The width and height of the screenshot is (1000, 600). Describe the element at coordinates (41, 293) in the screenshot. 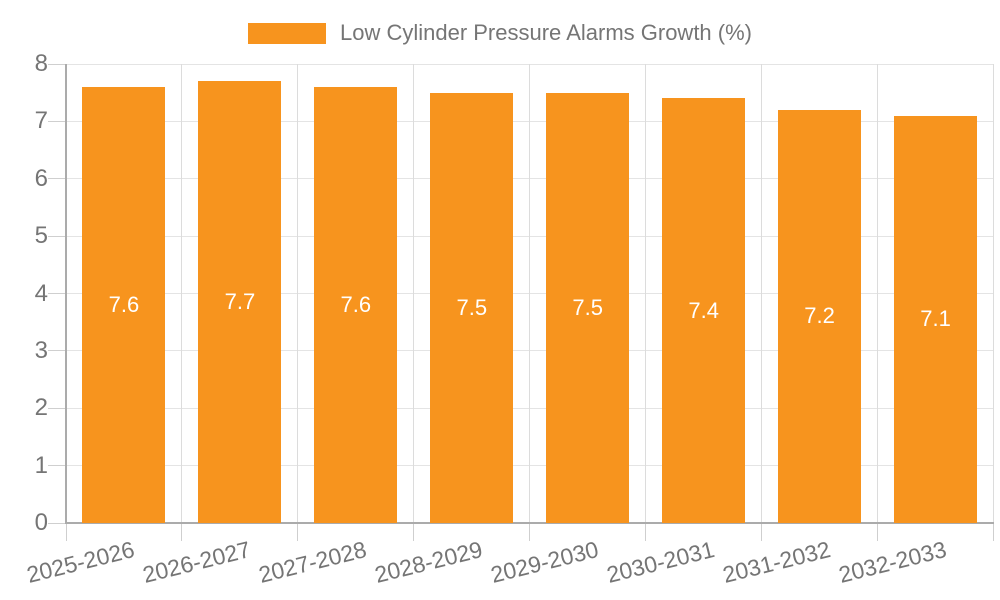

I see `y-tick-label: 4` at that location.